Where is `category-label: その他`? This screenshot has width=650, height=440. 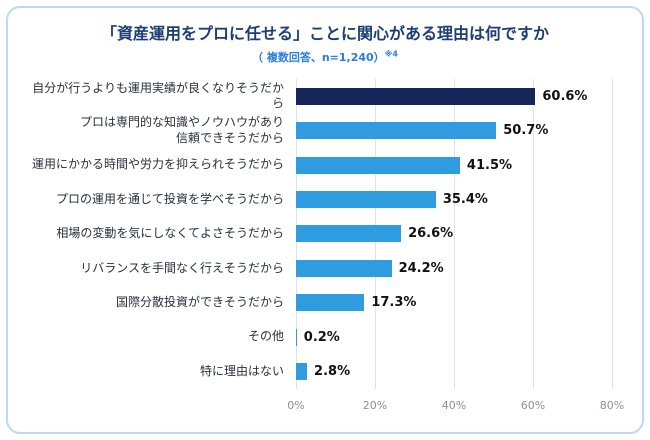 category-label: その他 is located at coordinates (265, 336).